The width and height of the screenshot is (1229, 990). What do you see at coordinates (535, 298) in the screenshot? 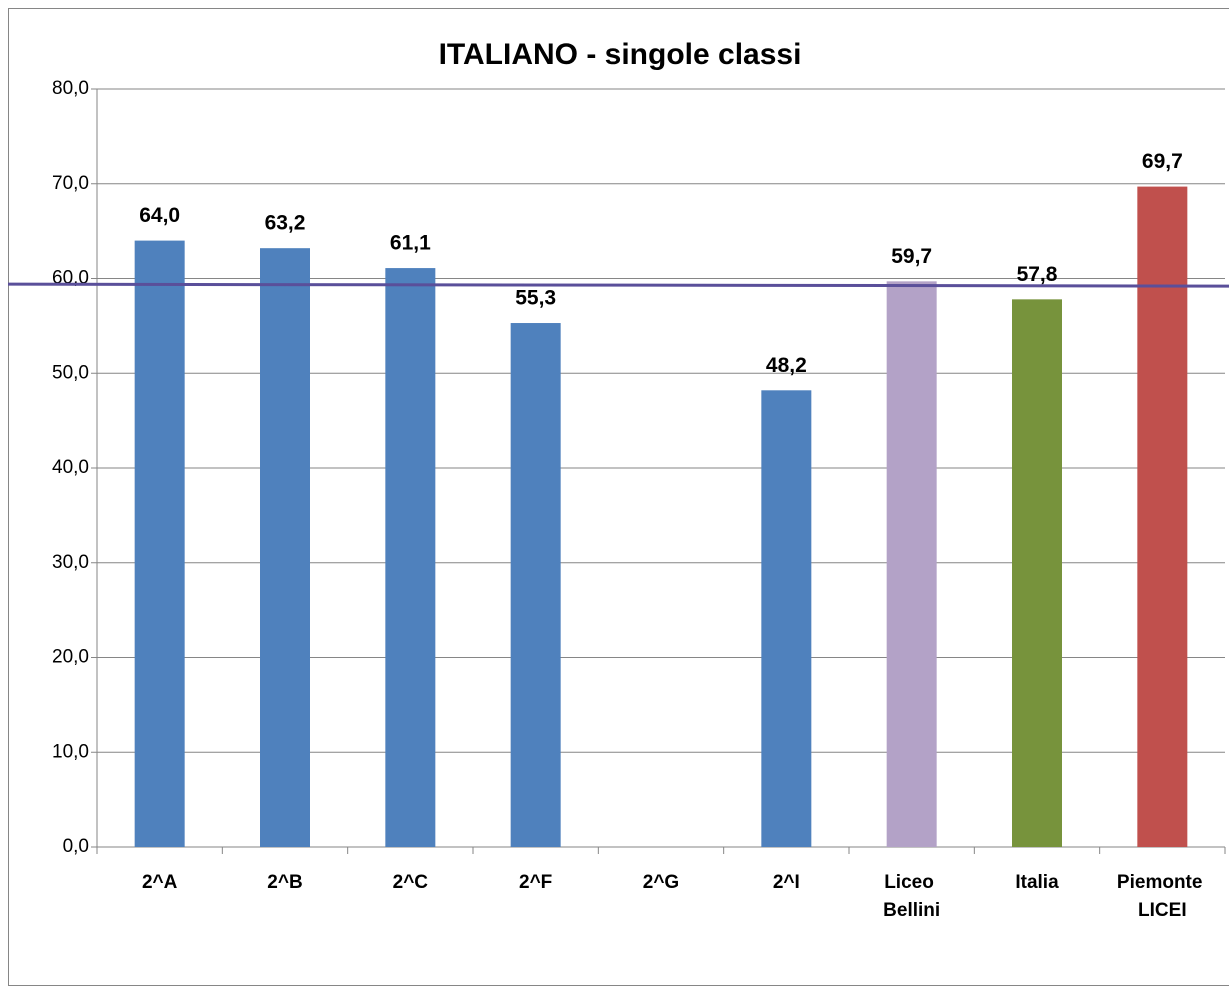
I see `data-label: 55,3` at bounding box center [535, 298].